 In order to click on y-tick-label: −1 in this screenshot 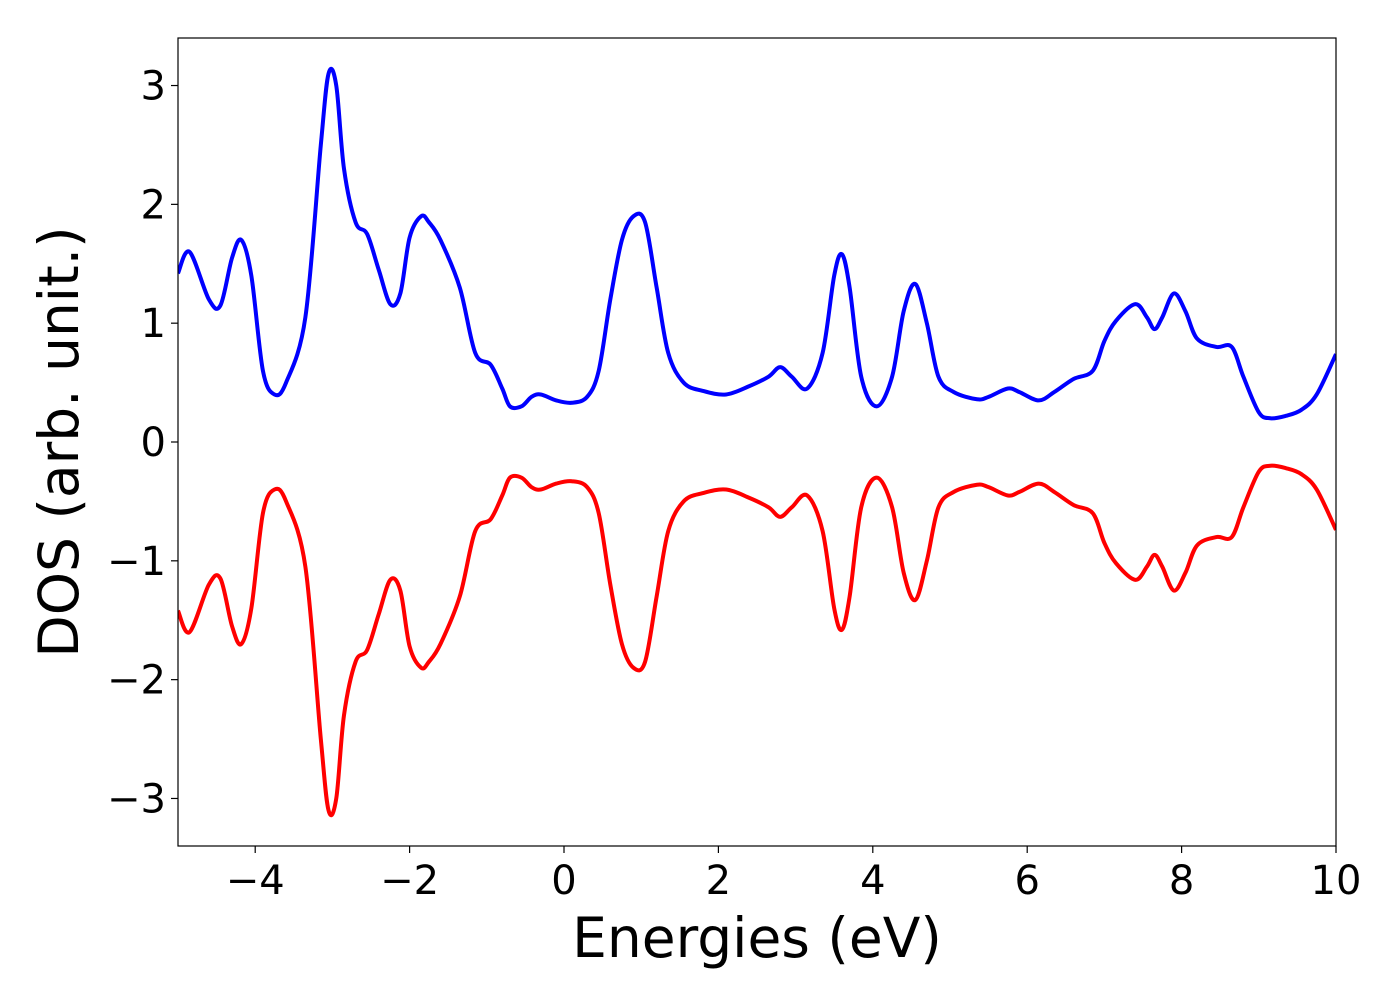, I will do `click(136, 562)`.